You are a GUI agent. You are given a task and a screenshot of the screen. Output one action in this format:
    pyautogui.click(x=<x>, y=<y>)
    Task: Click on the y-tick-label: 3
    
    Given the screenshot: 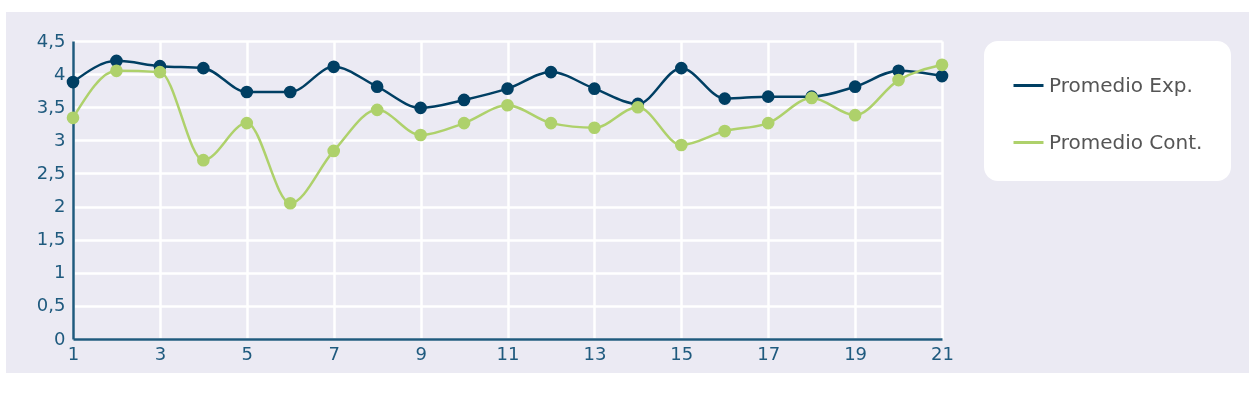 What is the action you would take?
    pyautogui.click(x=60, y=139)
    